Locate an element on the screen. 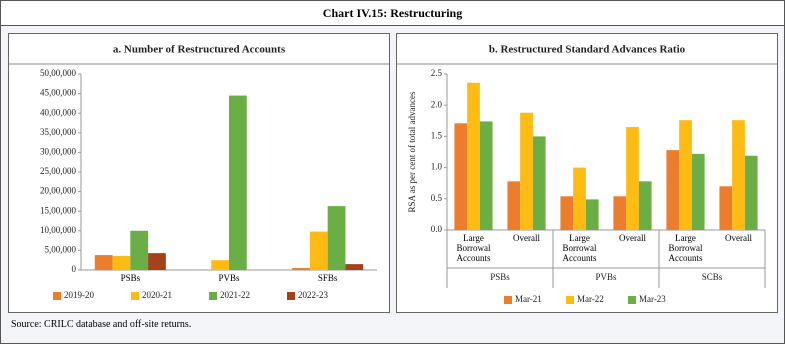 The height and width of the screenshot is (344, 785). legend-label: 2019-20 is located at coordinates (79, 295).